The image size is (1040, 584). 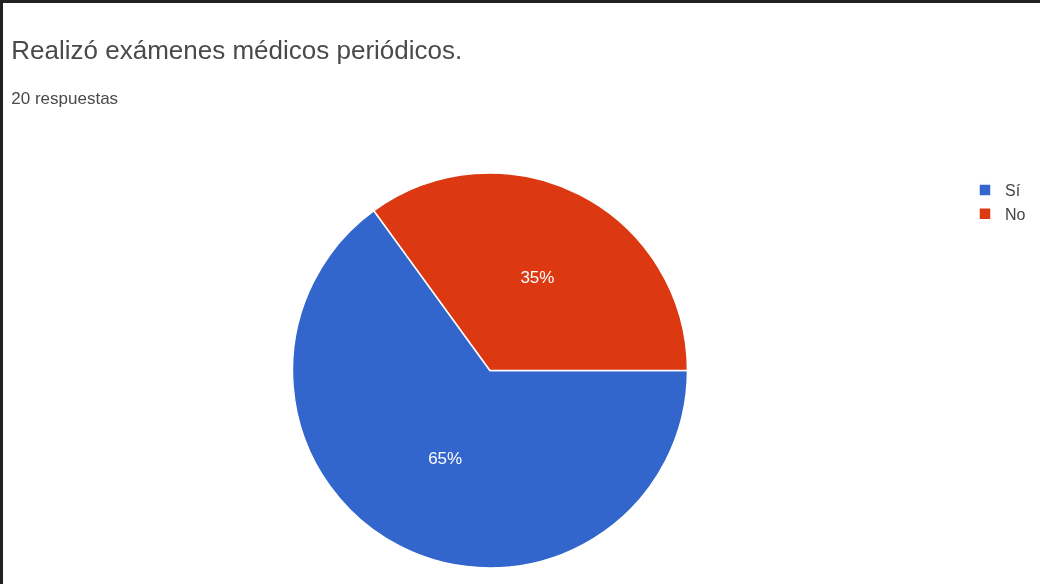 I want to click on text: 20 respuestas, so click(x=65, y=99).